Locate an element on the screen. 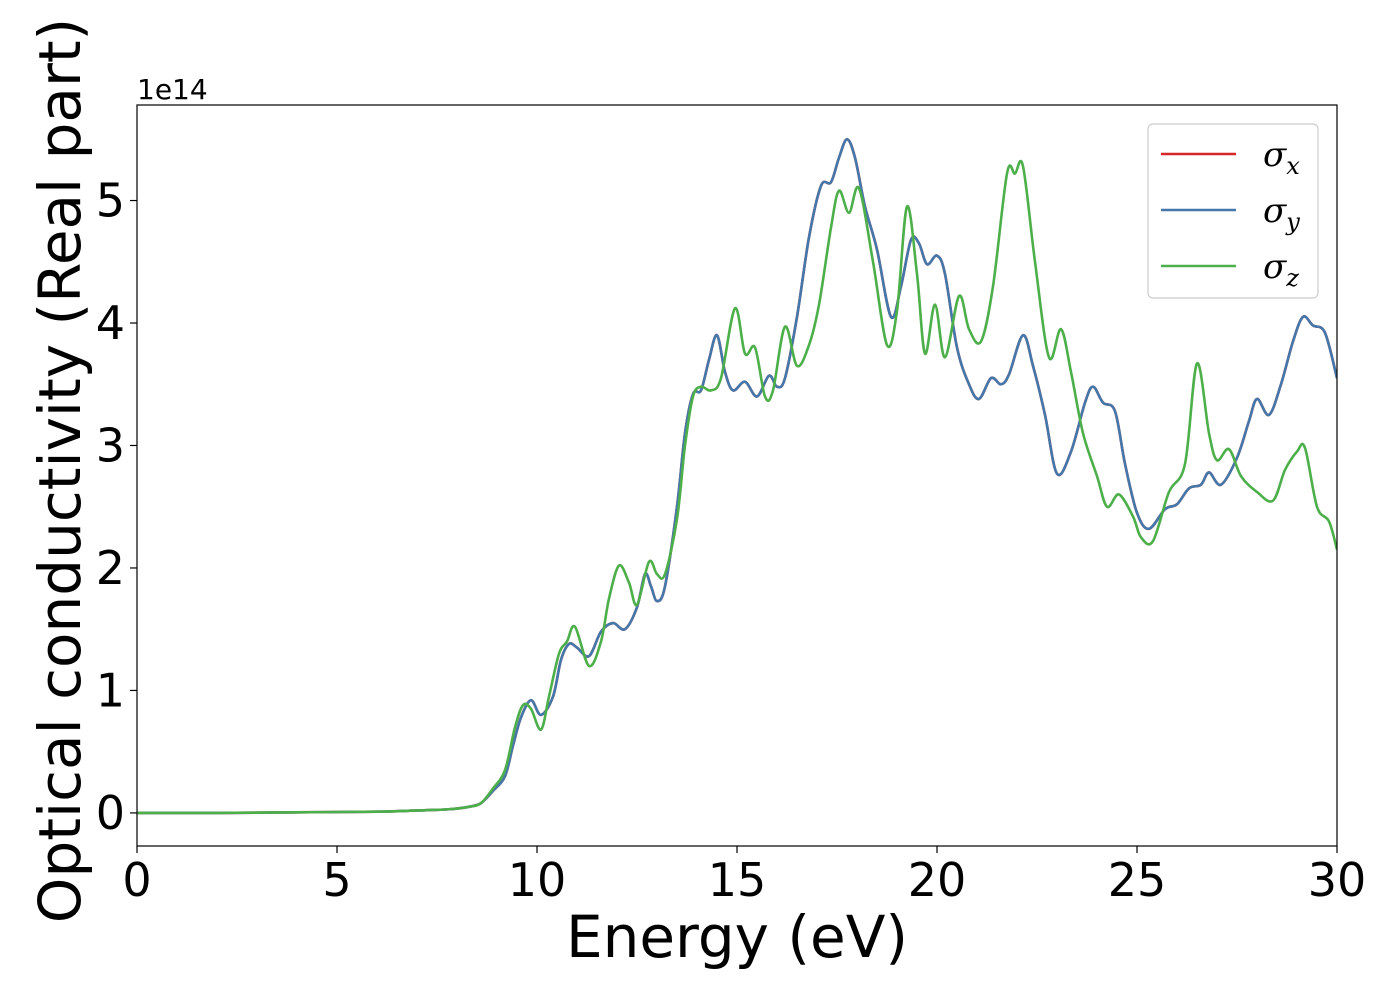 The width and height of the screenshot is (1400, 1000). legend-label-z: σz is located at coordinates (1281, 269).